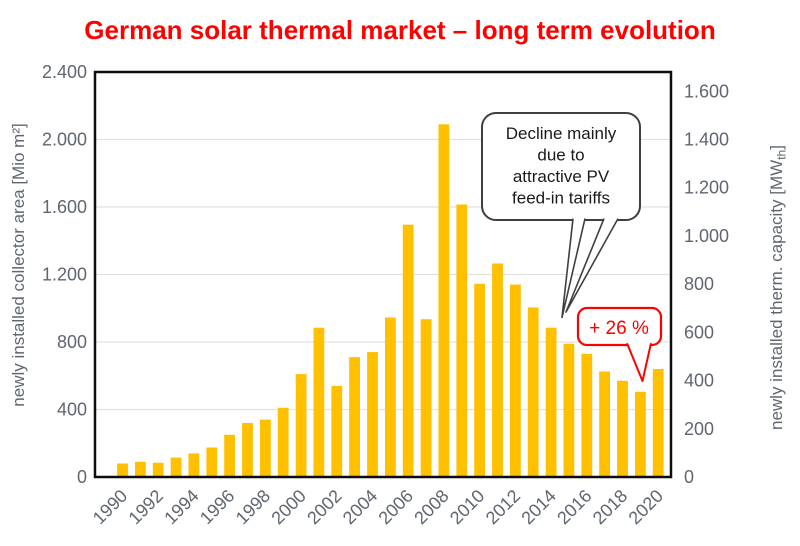  I want to click on left-axis-tick-label: 2.000, so click(64, 140).